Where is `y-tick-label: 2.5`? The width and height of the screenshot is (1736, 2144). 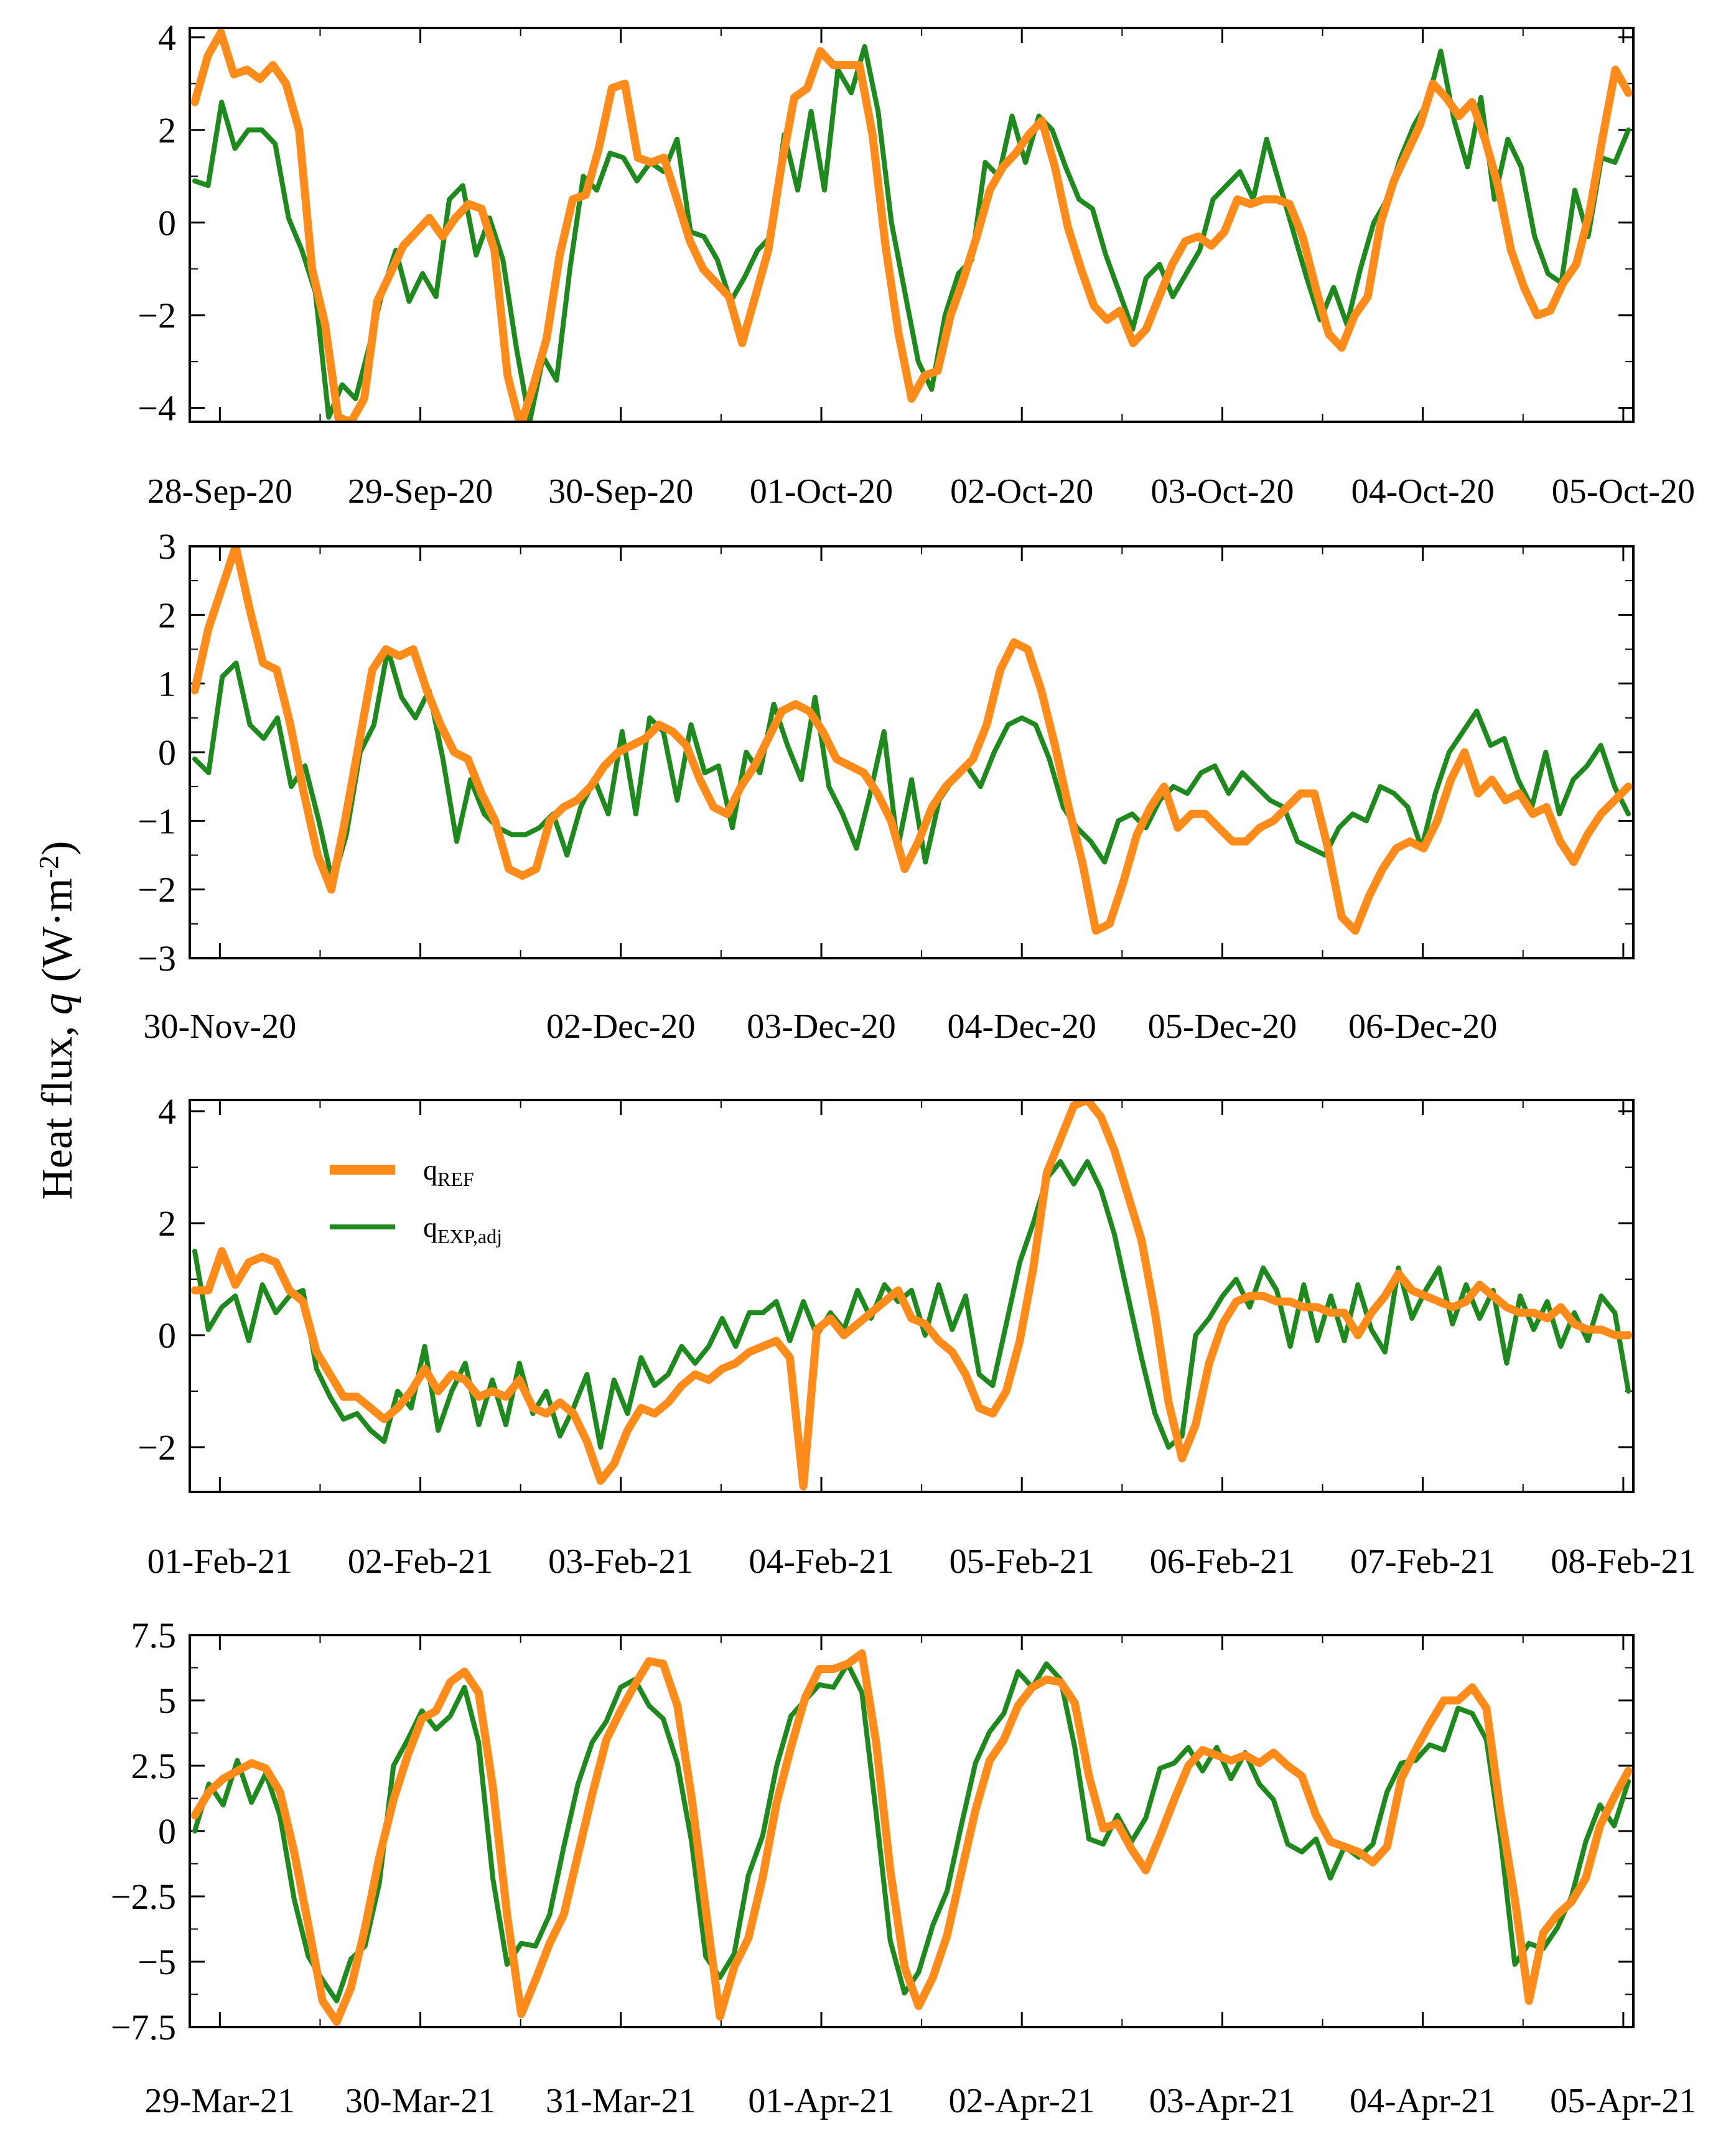 y-tick-label: 2.5 is located at coordinates (154, 1766).